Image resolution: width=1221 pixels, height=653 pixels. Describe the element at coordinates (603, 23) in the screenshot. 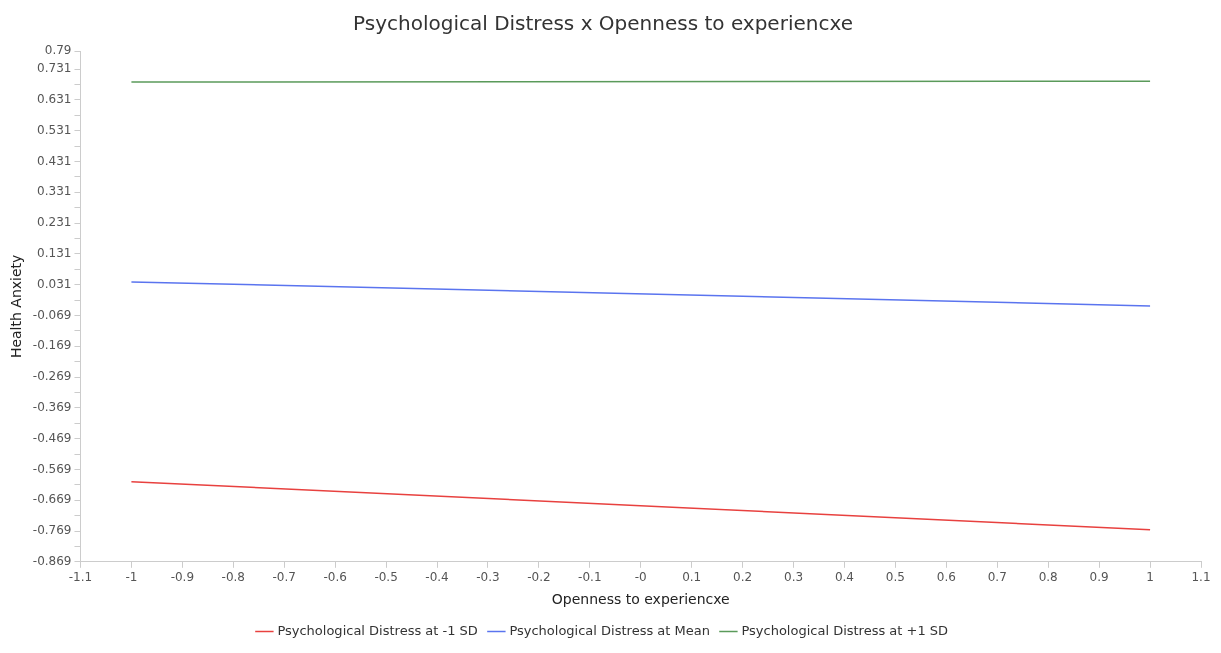

I see `chart-title: Psychological Distress x Openness to experiencxe` at that location.